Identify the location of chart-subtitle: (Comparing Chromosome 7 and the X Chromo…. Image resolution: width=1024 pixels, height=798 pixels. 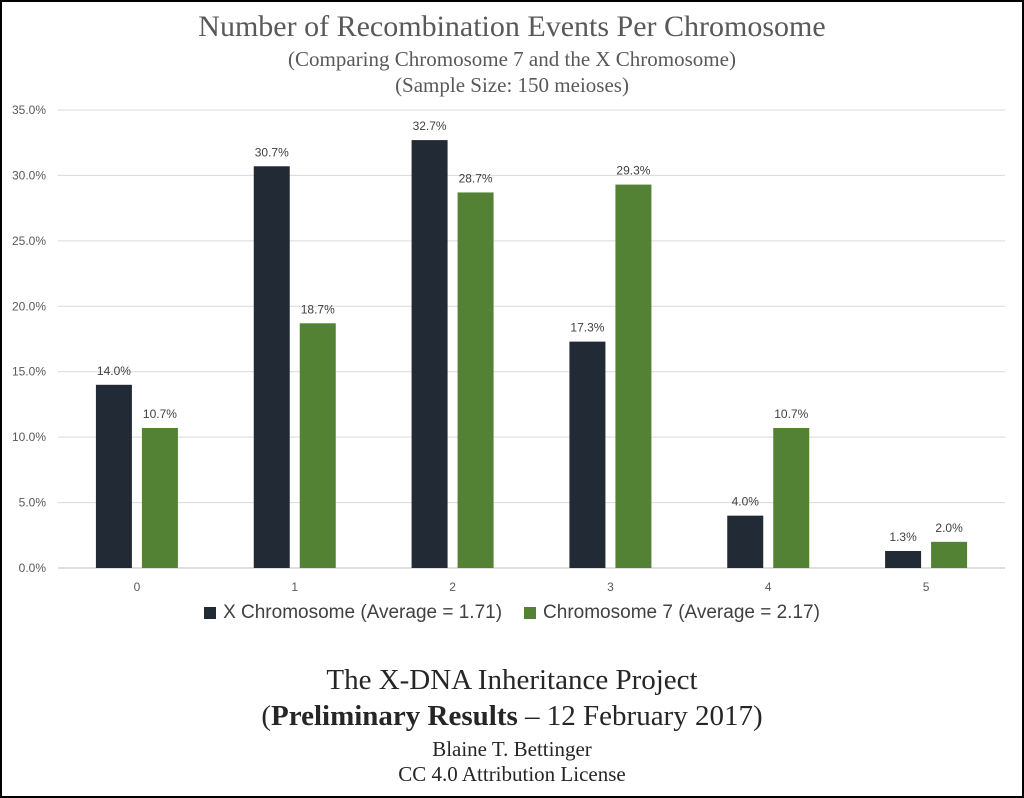
(512, 59).